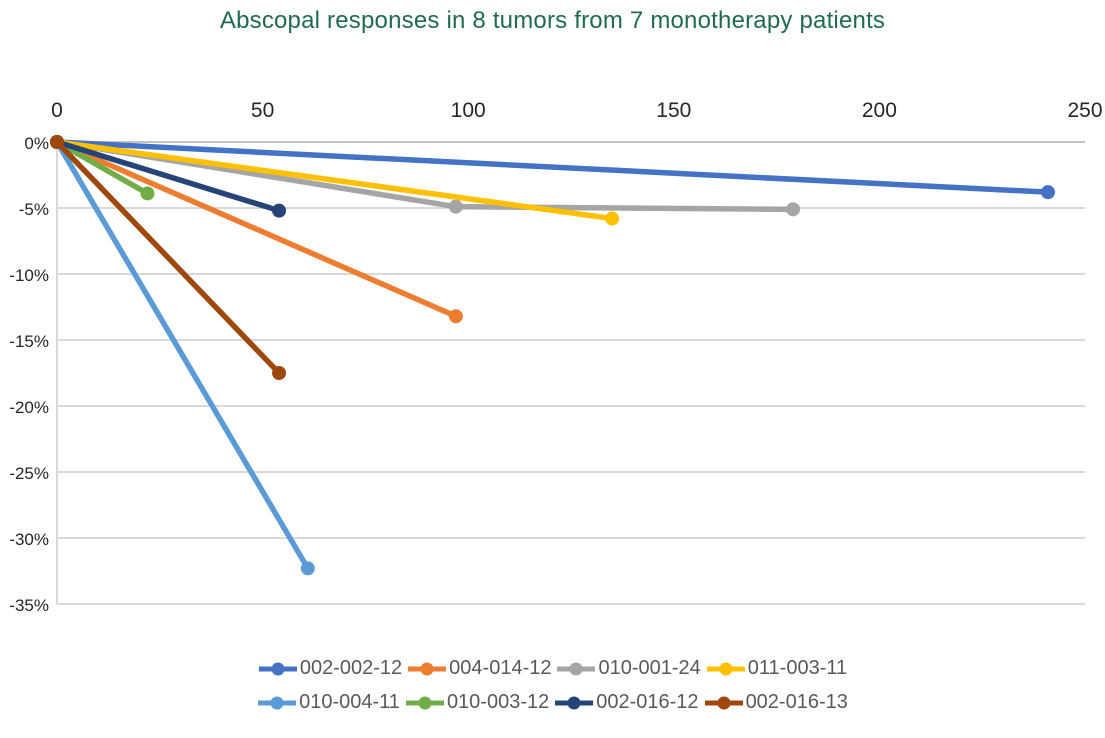 Image resolution: width=1105 pixels, height=738 pixels. What do you see at coordinates (468, 110) in the screenshot?
I see `x-tick-label: 100` at bounding box center [468, 110].